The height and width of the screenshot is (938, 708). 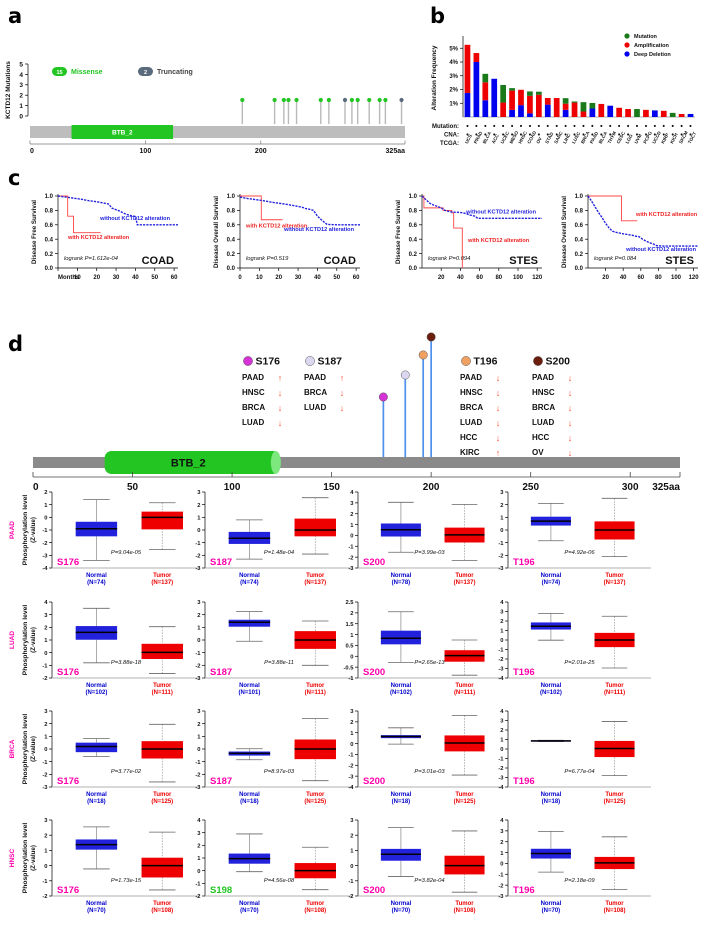 I want to click on survival-xtick-label: 0, so click(x=240, y=278).